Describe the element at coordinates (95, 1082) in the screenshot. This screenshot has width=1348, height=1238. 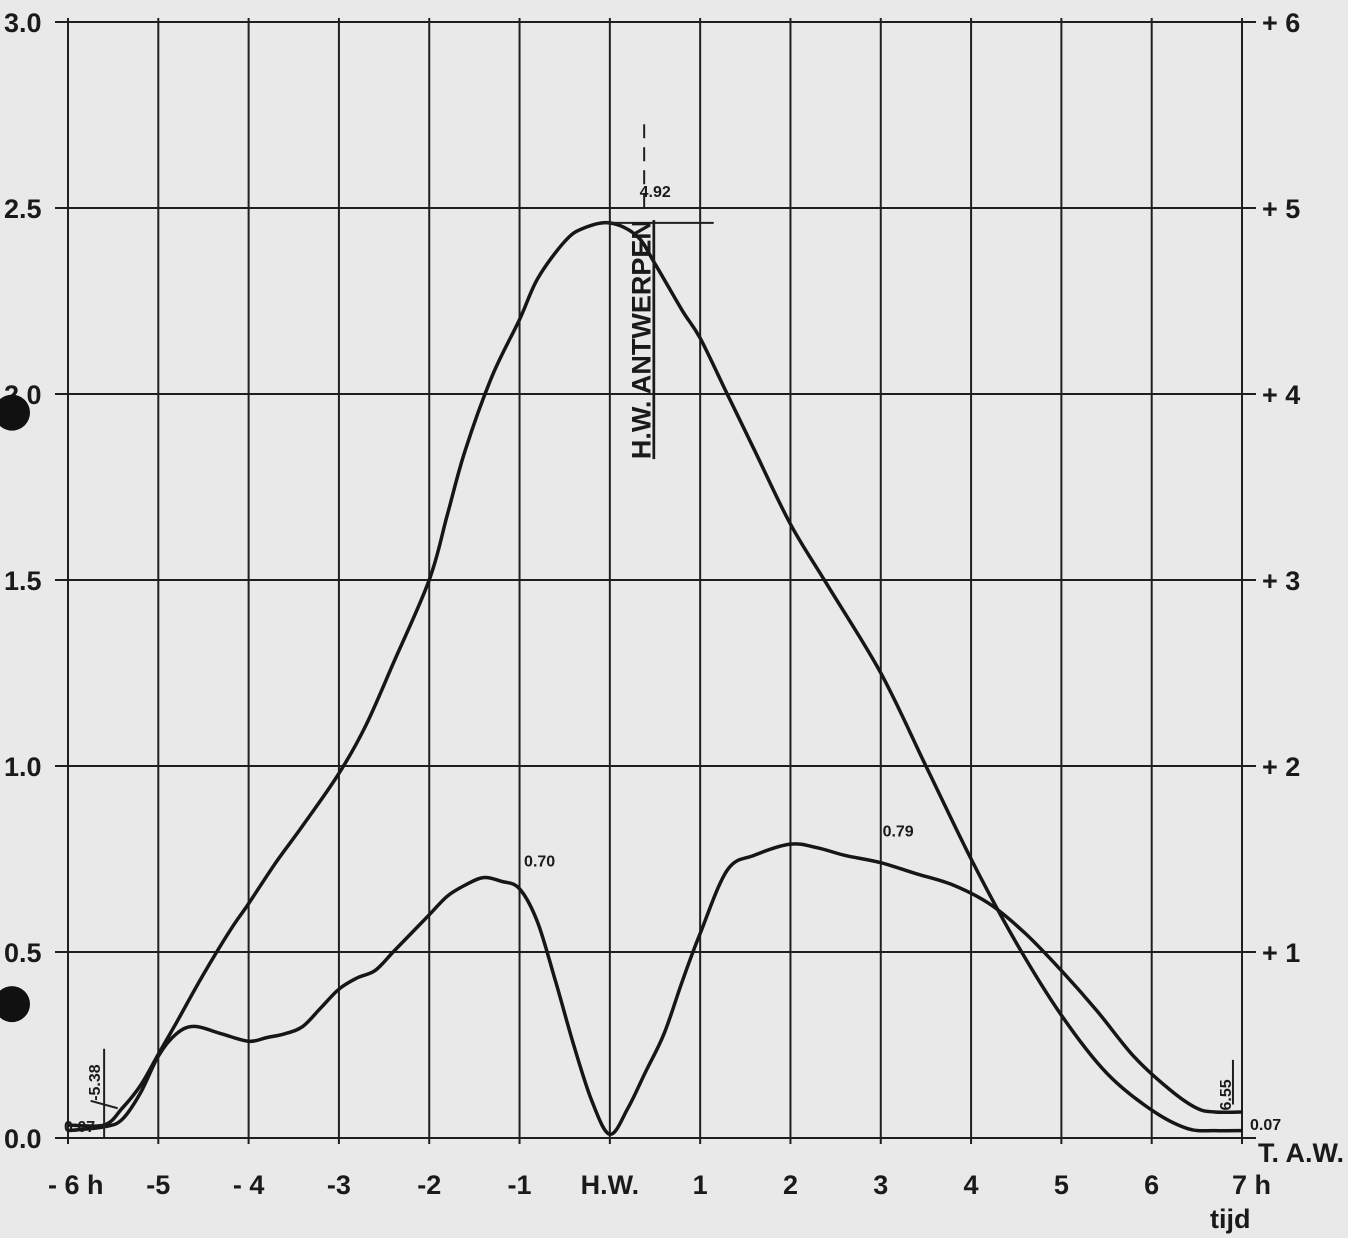
I see `annotation-start-time: -5.38` at that location.